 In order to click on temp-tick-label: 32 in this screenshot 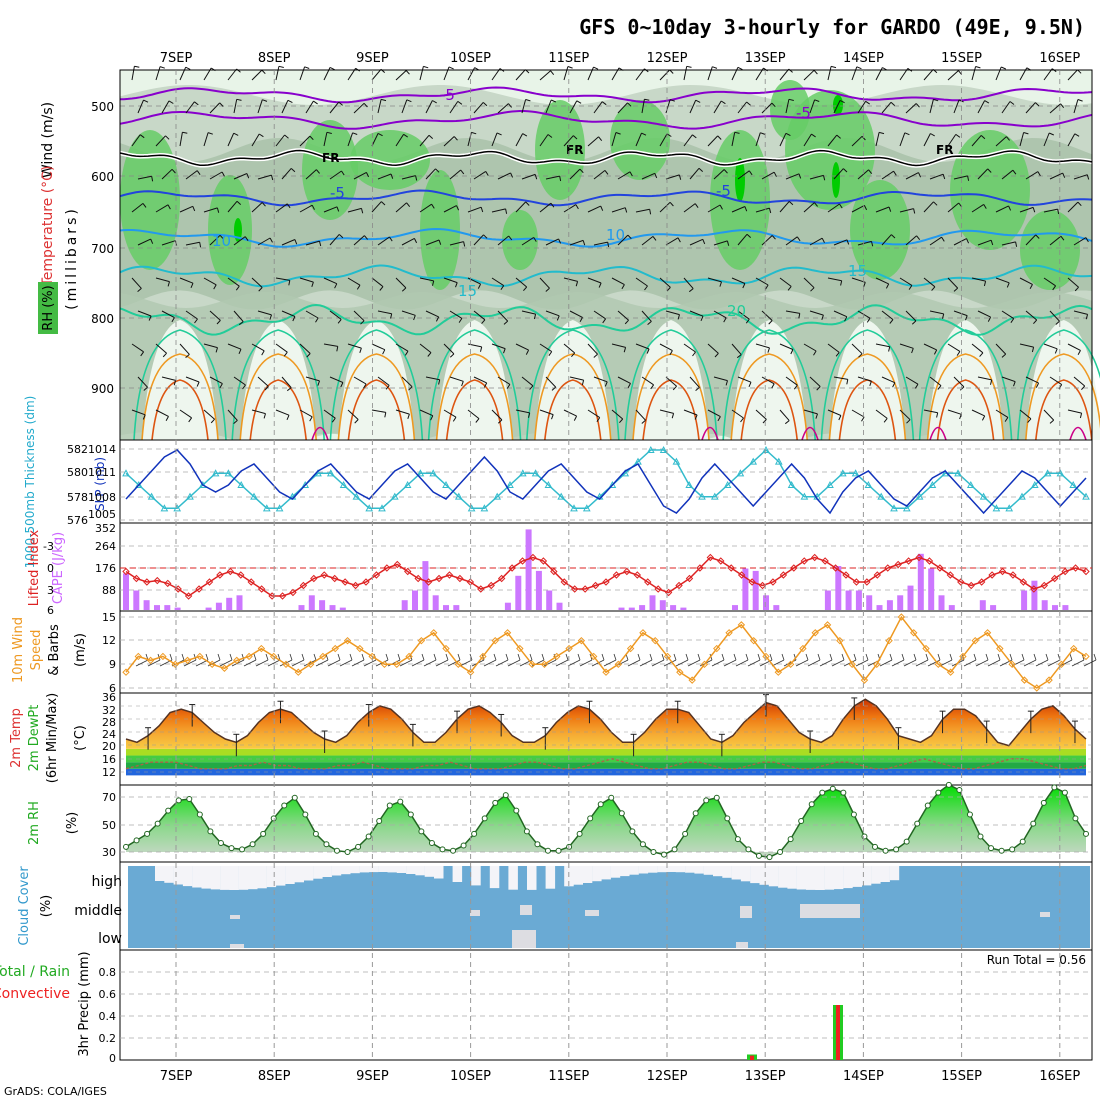, I will do `click(109, 710)`.